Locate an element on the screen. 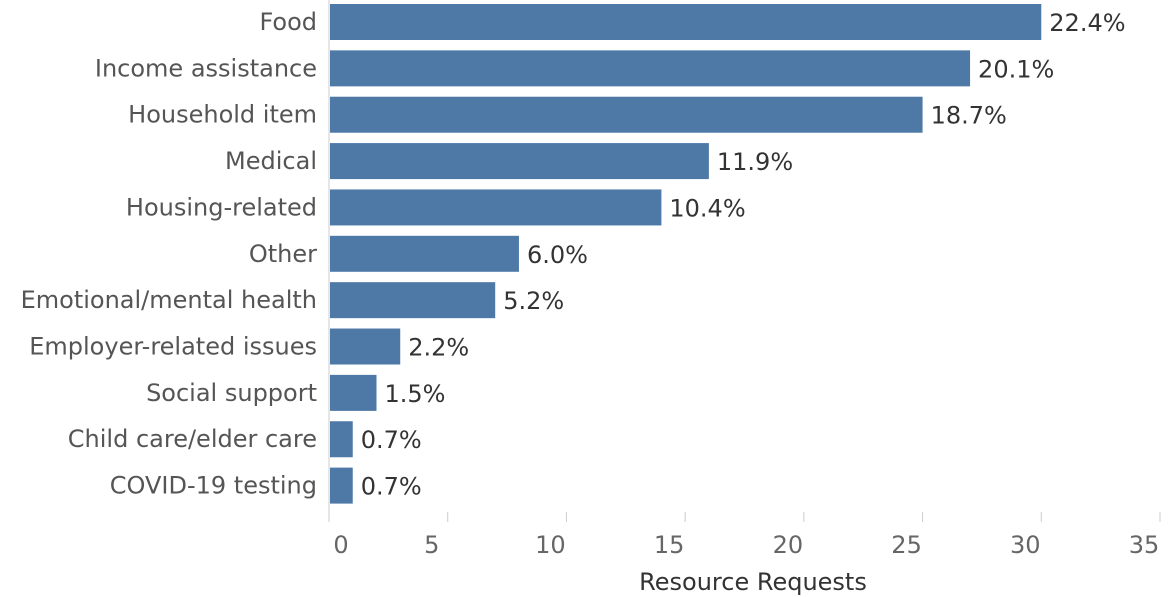 The width and height of the screenshot is (1175, 597). category-label: Food is located at coordinates (288, 22).